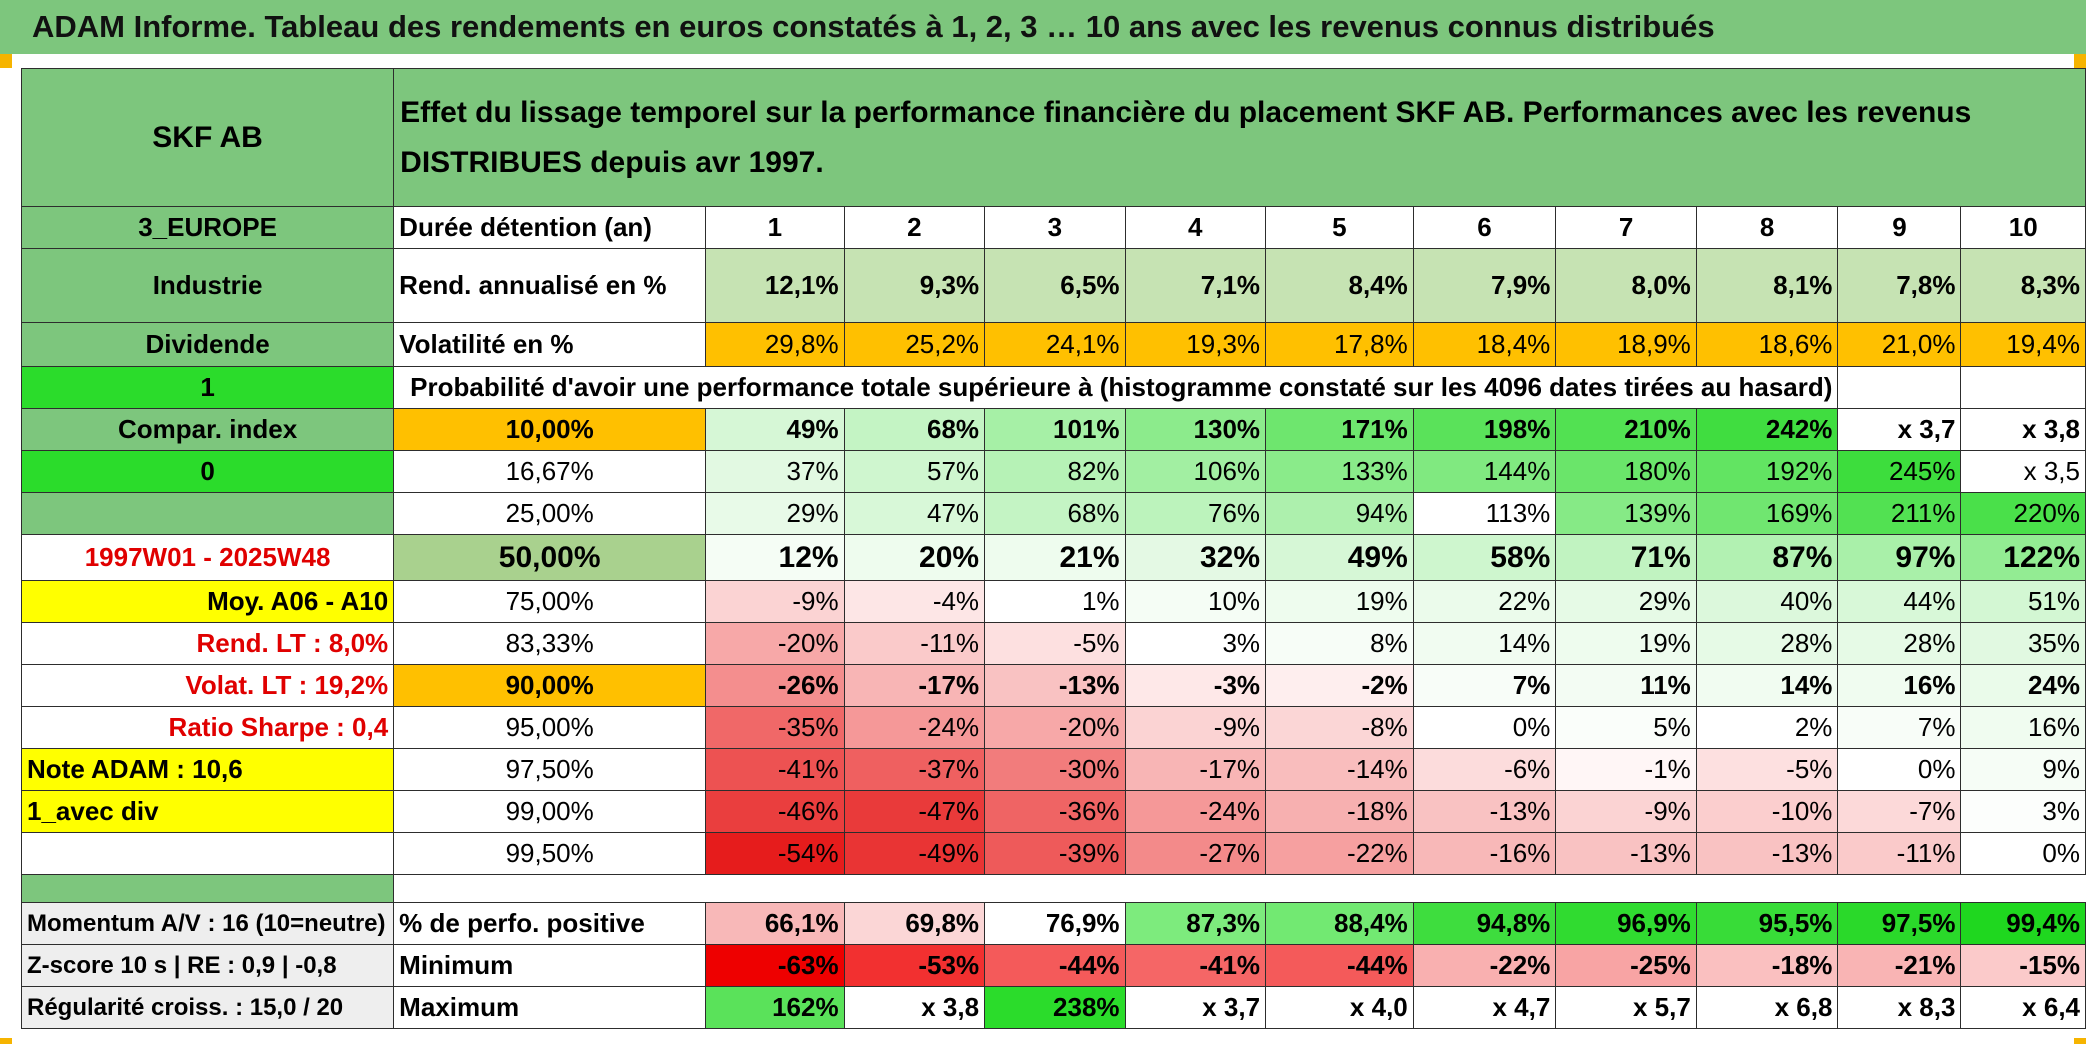 The height and width of the screenshot is (1044, 2086). What do you see at coordinates (207, 344) in the screenshot?
I see `type-cell: Dividende` at bounding box center [207, 344].